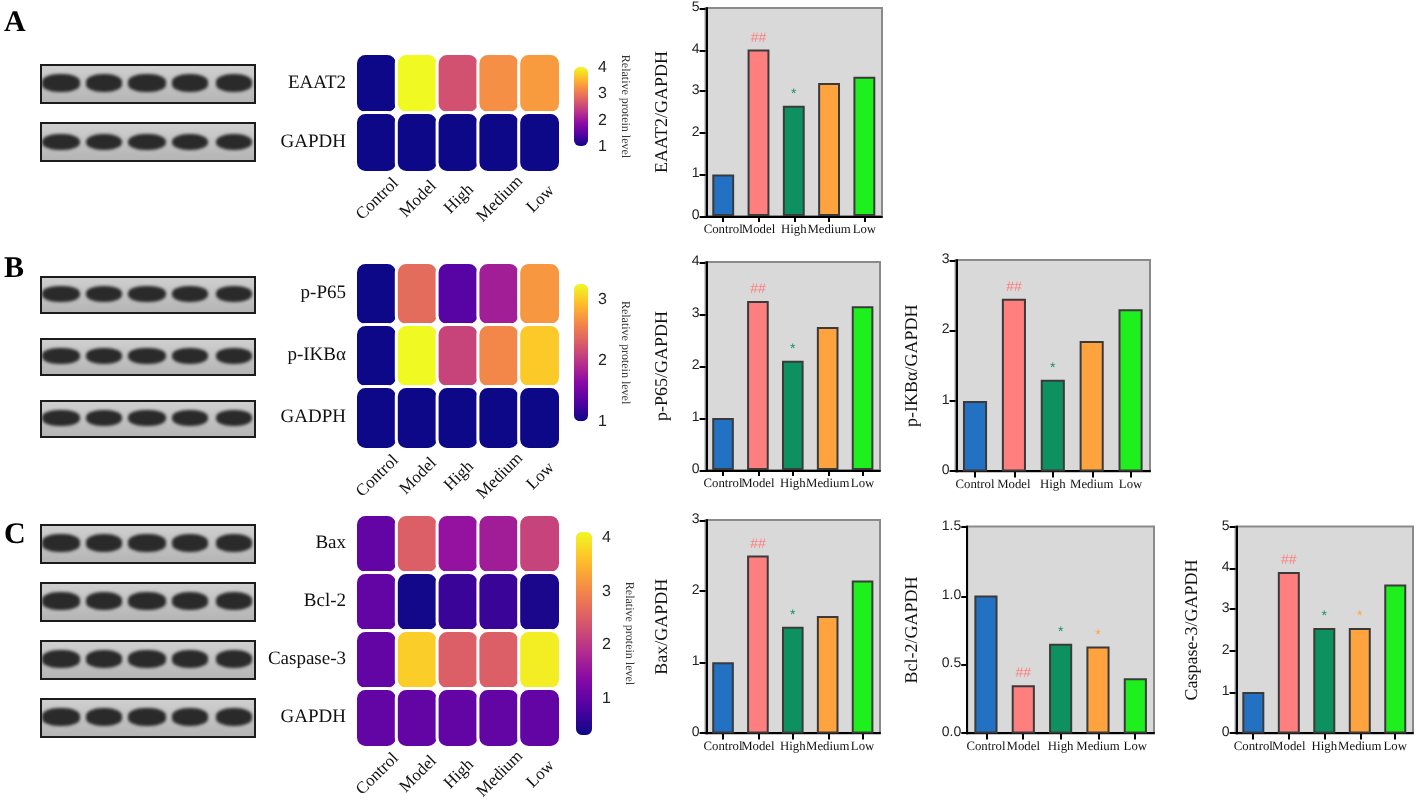 The image size is (1416, 810). What do you see at coordinates (661, 366) in the screenshot?
I see `y-axis-title: p-P65/GAPDH` at bounding box center [661, 366].